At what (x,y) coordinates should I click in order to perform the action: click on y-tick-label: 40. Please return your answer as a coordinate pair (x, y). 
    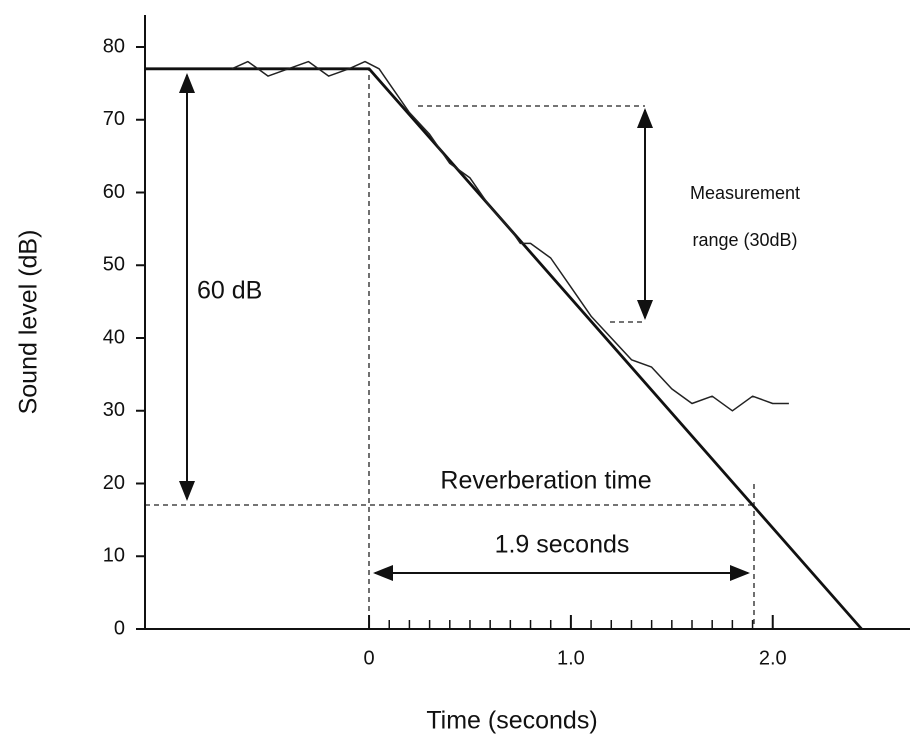
    Looking at the image, I should click on (114, 337).